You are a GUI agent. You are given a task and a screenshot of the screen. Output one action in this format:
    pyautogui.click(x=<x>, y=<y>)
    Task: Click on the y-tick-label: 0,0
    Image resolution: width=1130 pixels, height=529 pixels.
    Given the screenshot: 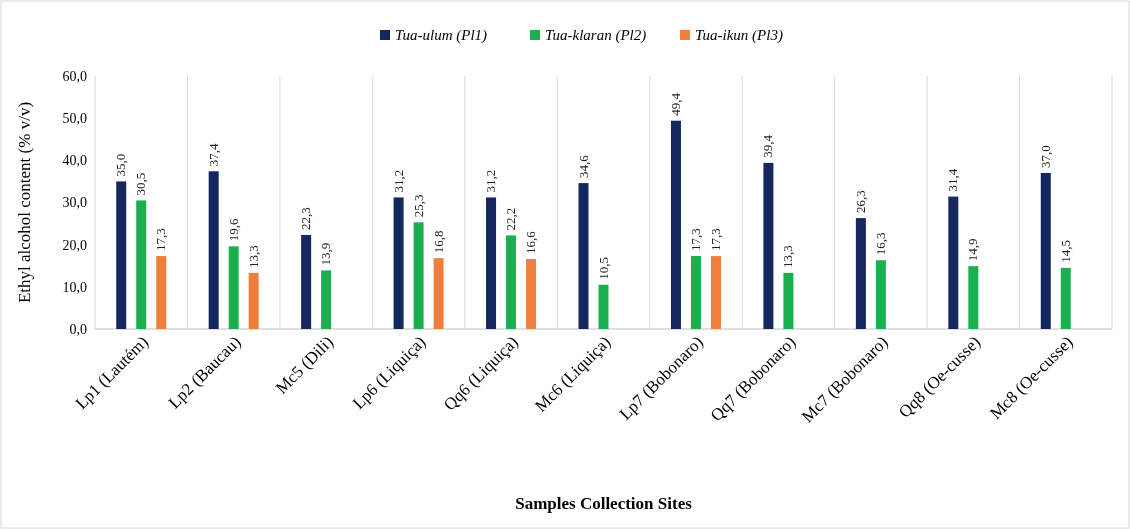 What is the action you would take?
    pyautogui.click(x=78, y=329)
    